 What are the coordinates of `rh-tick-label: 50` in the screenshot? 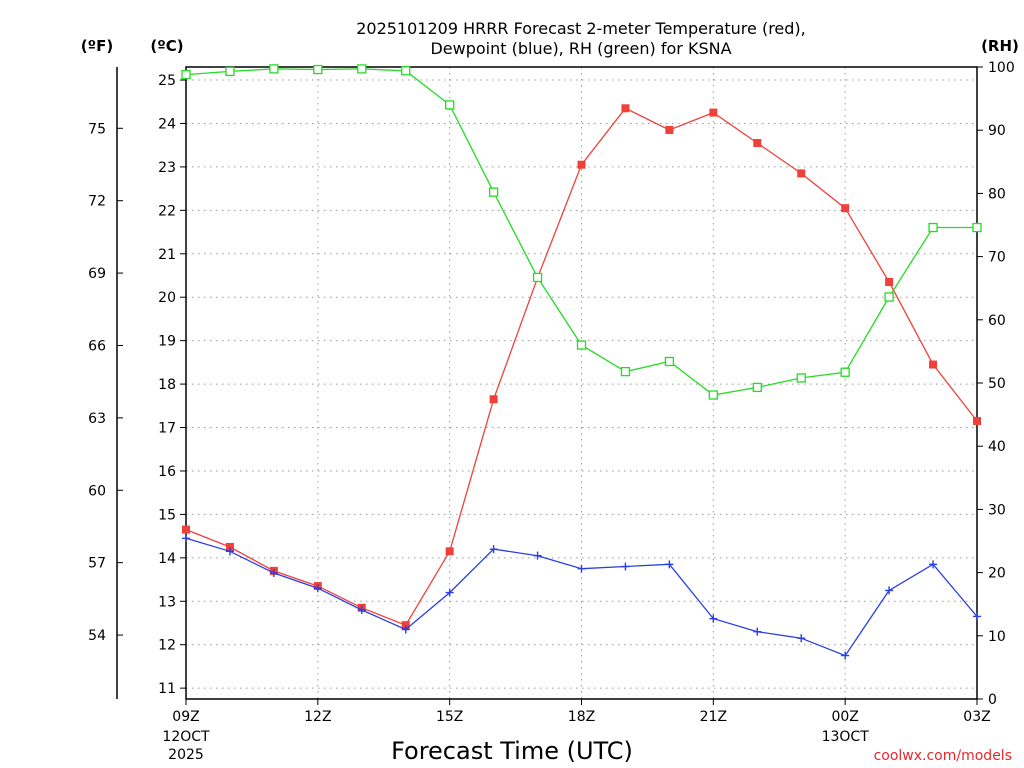 It's located at (997, 384).